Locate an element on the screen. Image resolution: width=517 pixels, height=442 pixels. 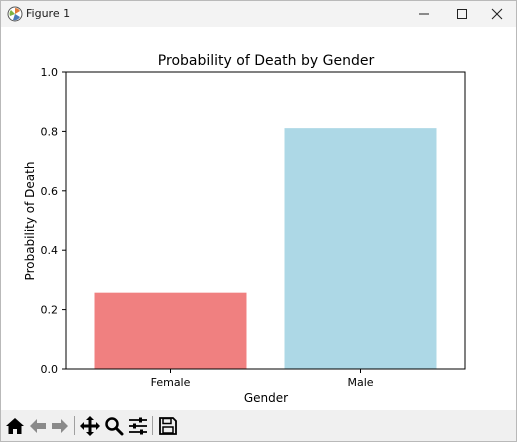
home-icon is located at coordinates (15, 426).